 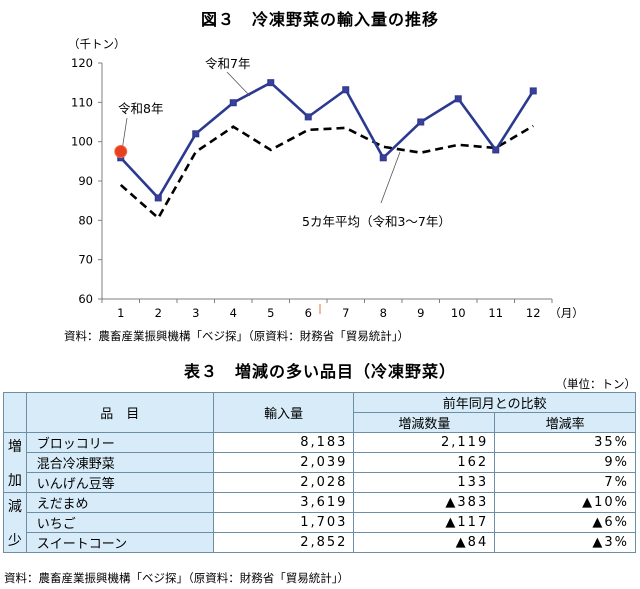 I want to click on rate-value: ▲3%, so click(x=565, y=542).